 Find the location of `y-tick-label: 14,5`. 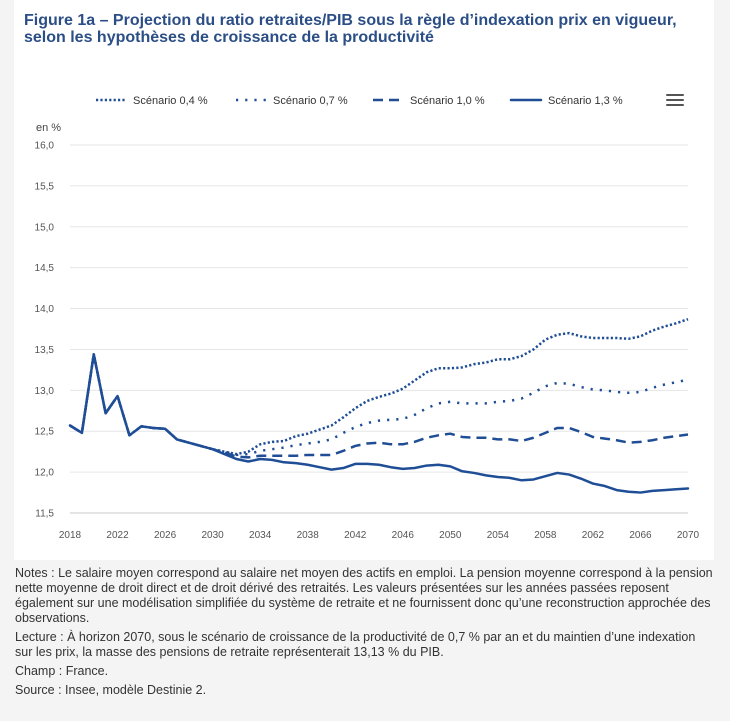

y-tick-label: 14,5 is located at coordinates (45, 268).